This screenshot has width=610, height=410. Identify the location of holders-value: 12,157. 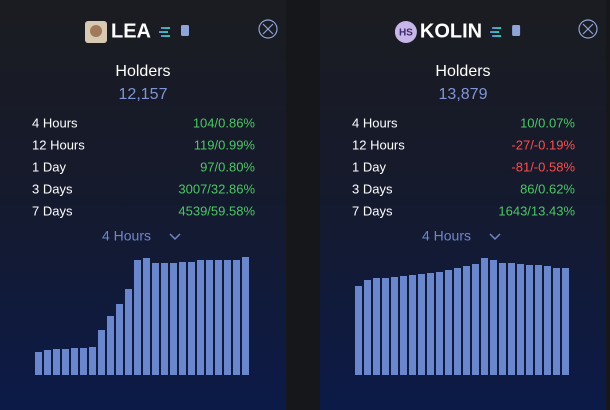
(143, 94).